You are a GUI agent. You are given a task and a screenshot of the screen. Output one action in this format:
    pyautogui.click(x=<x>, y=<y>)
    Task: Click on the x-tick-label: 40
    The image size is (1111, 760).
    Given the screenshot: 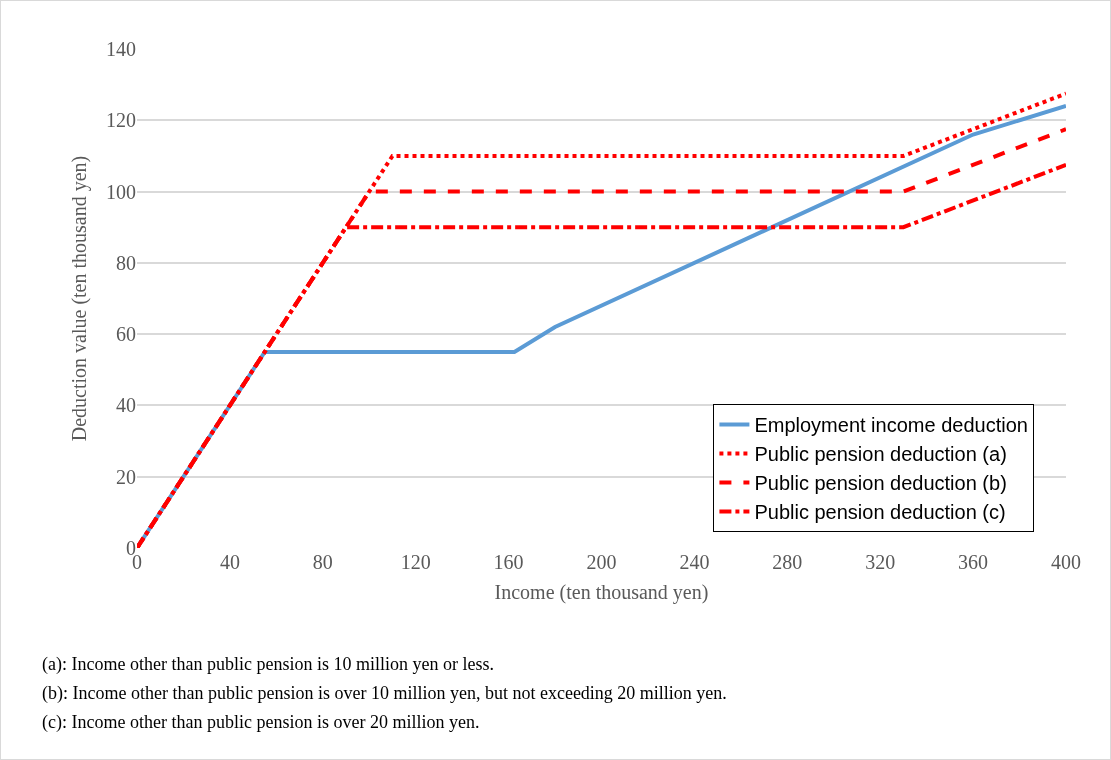 What is the action you would take?
    pyautogui.click(x=229, y=562)
    